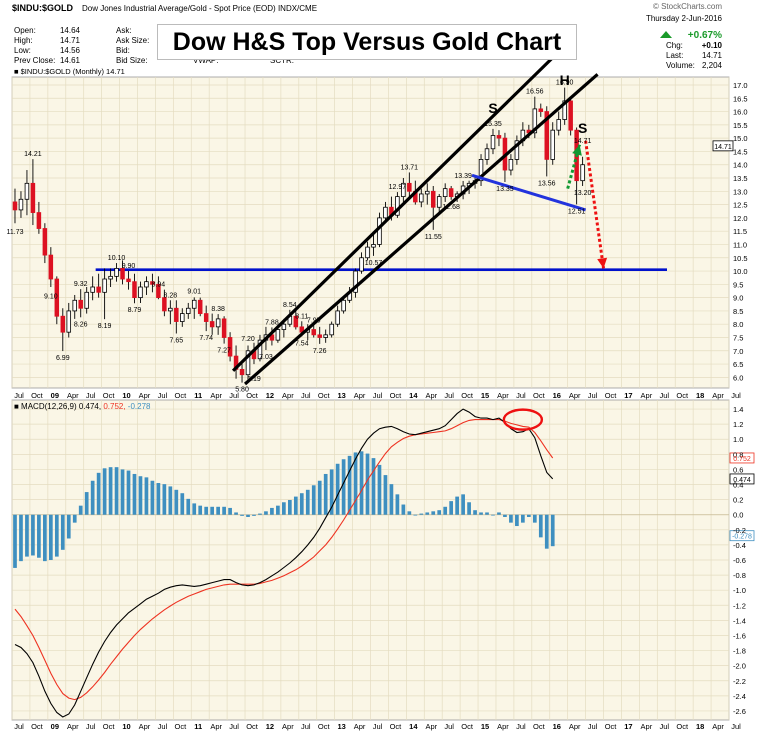 The image size is (765, 737). Describe the element at coordinates (712, 65) in the screenshot. I see `stat-value: 2,204` at that location.